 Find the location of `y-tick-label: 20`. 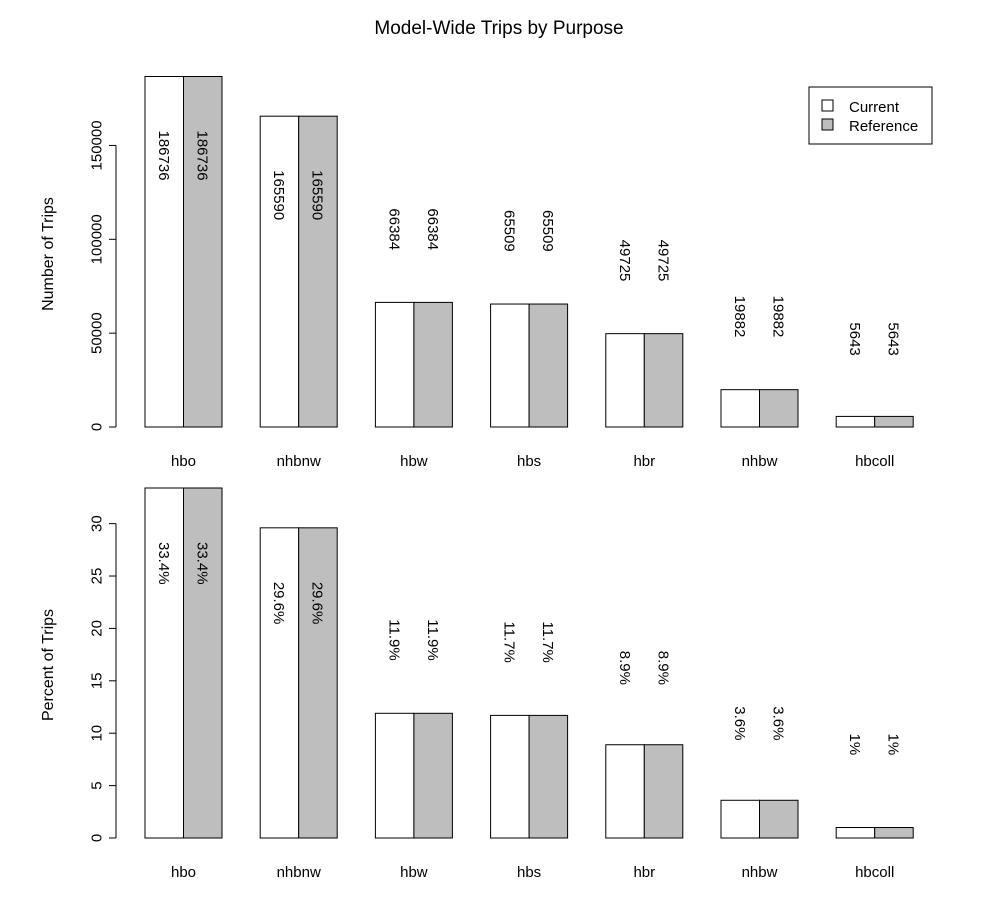

y-tick-label: 20 is located at coordinates (96, 628).